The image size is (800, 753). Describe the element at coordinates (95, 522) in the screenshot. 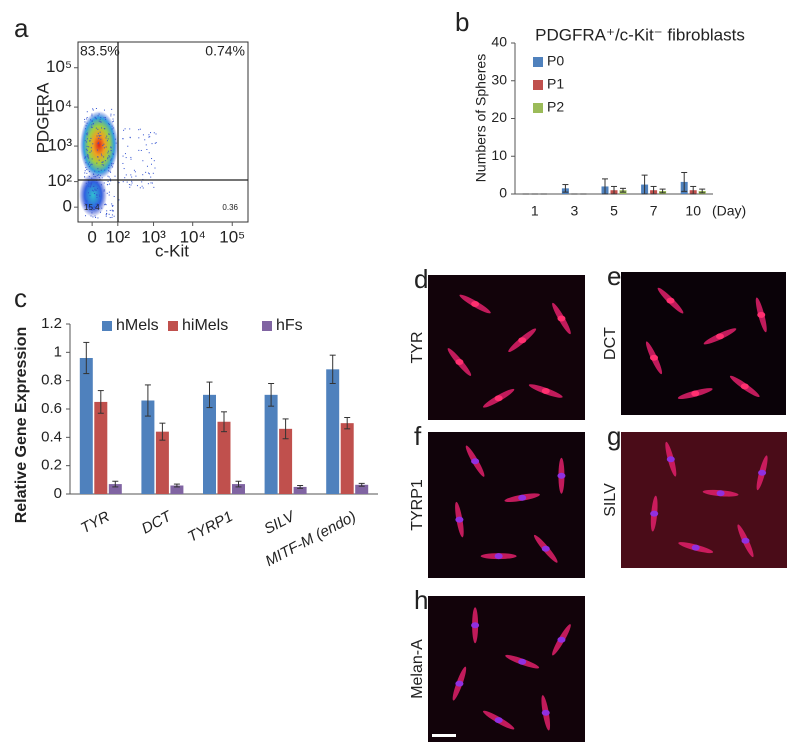

I see `x-tick-label: TYR` at that location.